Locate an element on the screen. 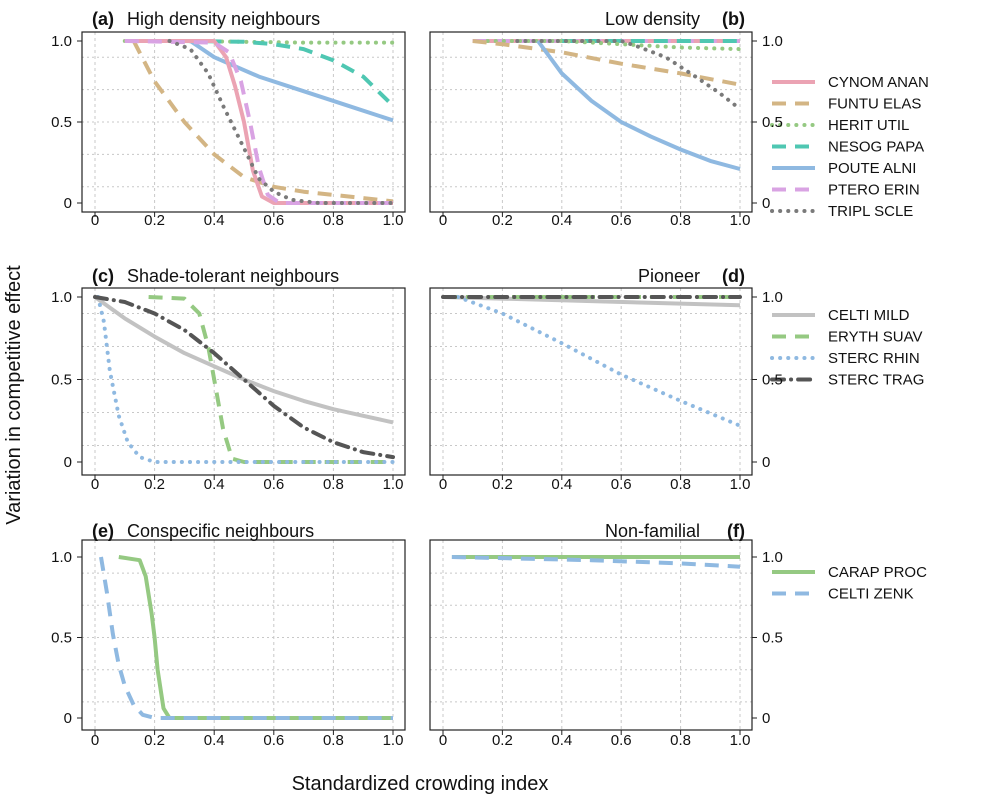 Image resolution: width=1000 pixels, height=804 pixels. legend-label: POUTE ALNI is located at coordinates (872, 168).